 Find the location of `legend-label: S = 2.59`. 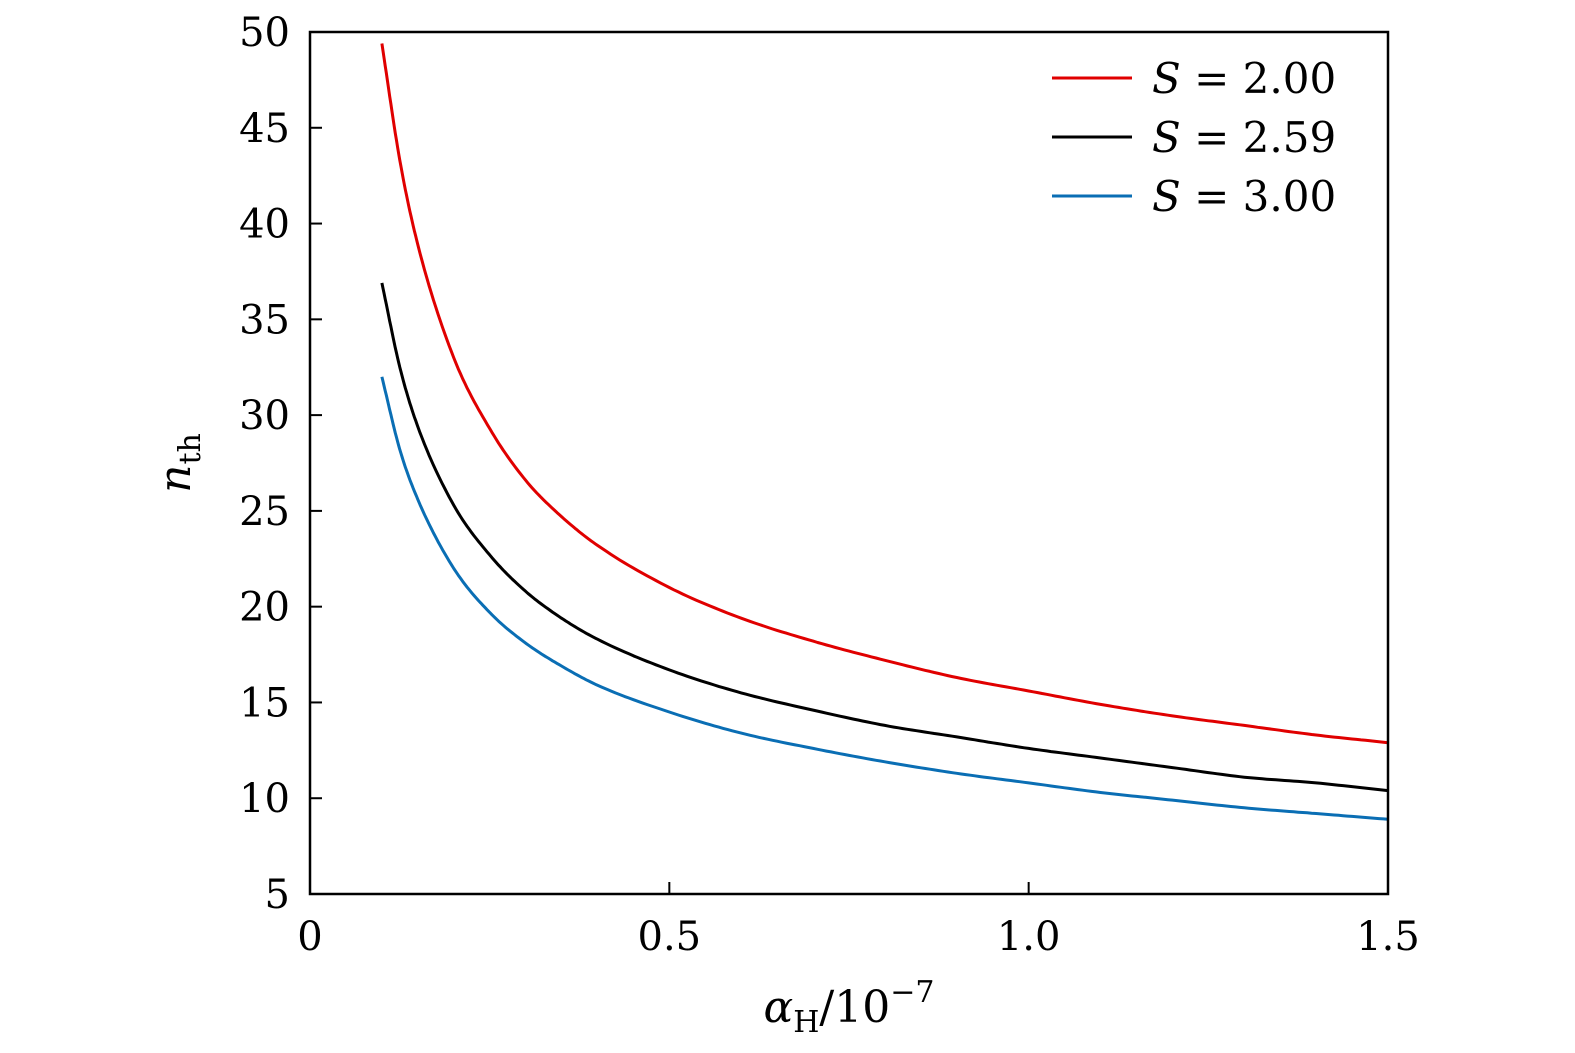

legend-label: S = 2.59 is located at coordinates (1244, 137).